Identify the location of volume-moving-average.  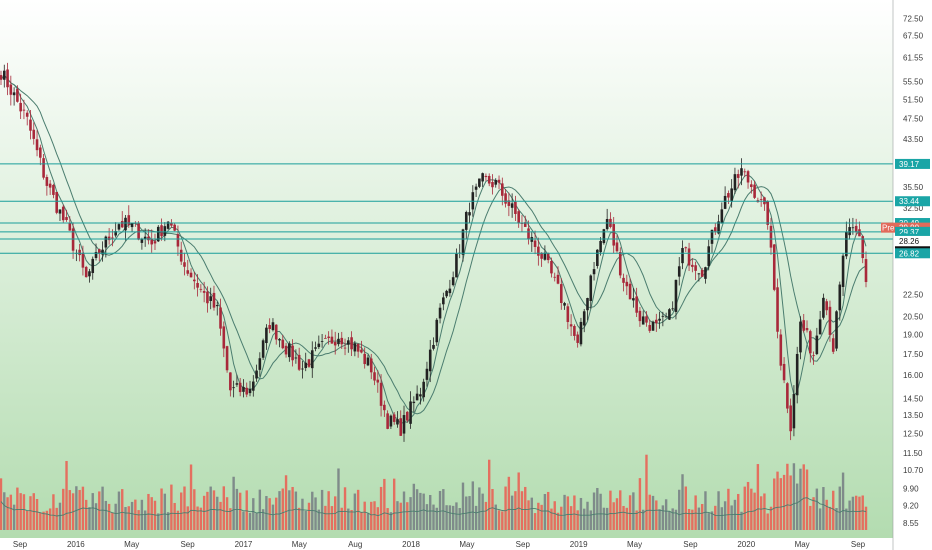
(433, 507).